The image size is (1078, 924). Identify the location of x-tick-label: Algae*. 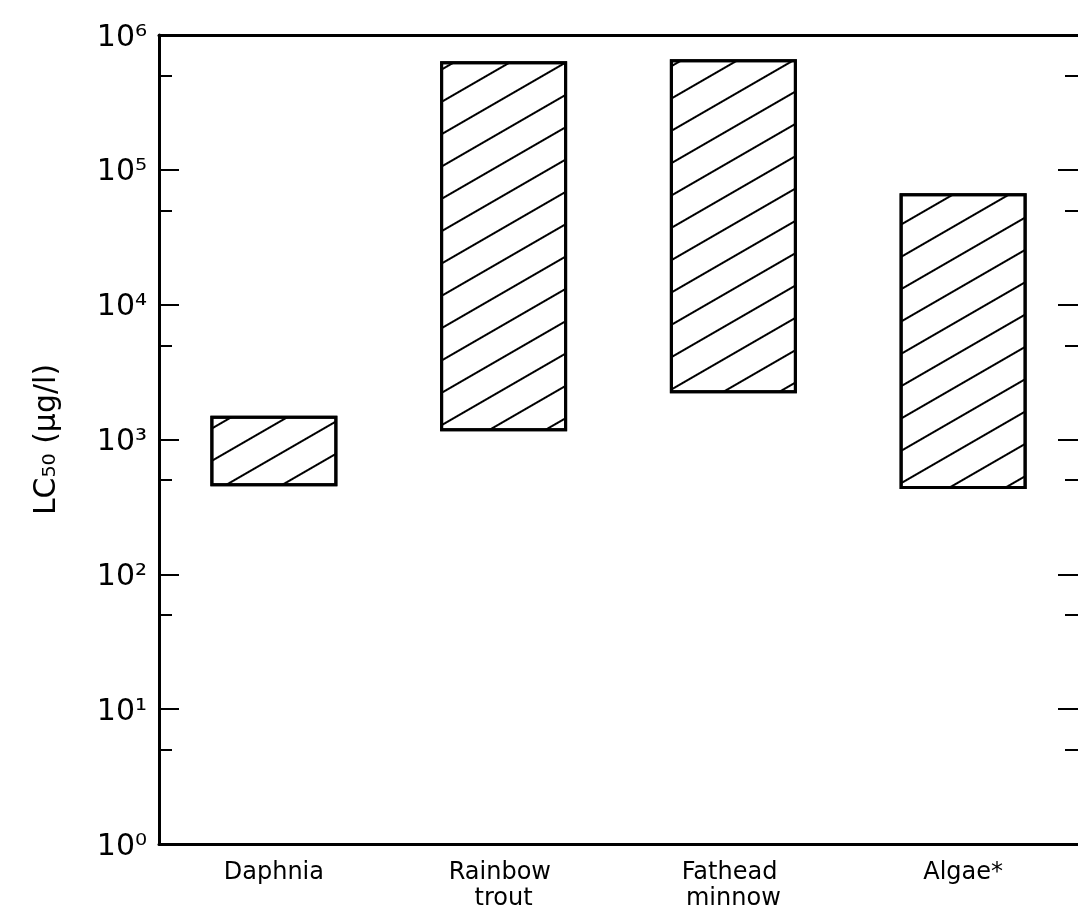
(963, 871).